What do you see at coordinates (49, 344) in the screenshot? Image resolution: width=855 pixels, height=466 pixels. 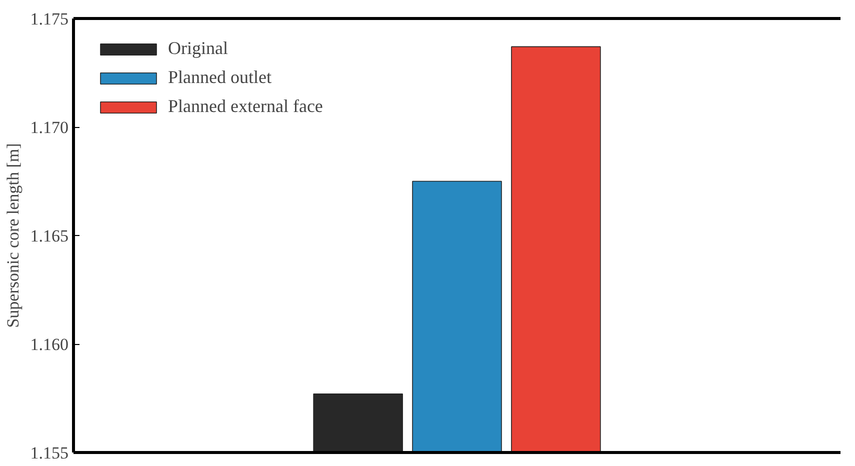 I see `y-tick-label: 1.160` at bounding box center [49, 344].